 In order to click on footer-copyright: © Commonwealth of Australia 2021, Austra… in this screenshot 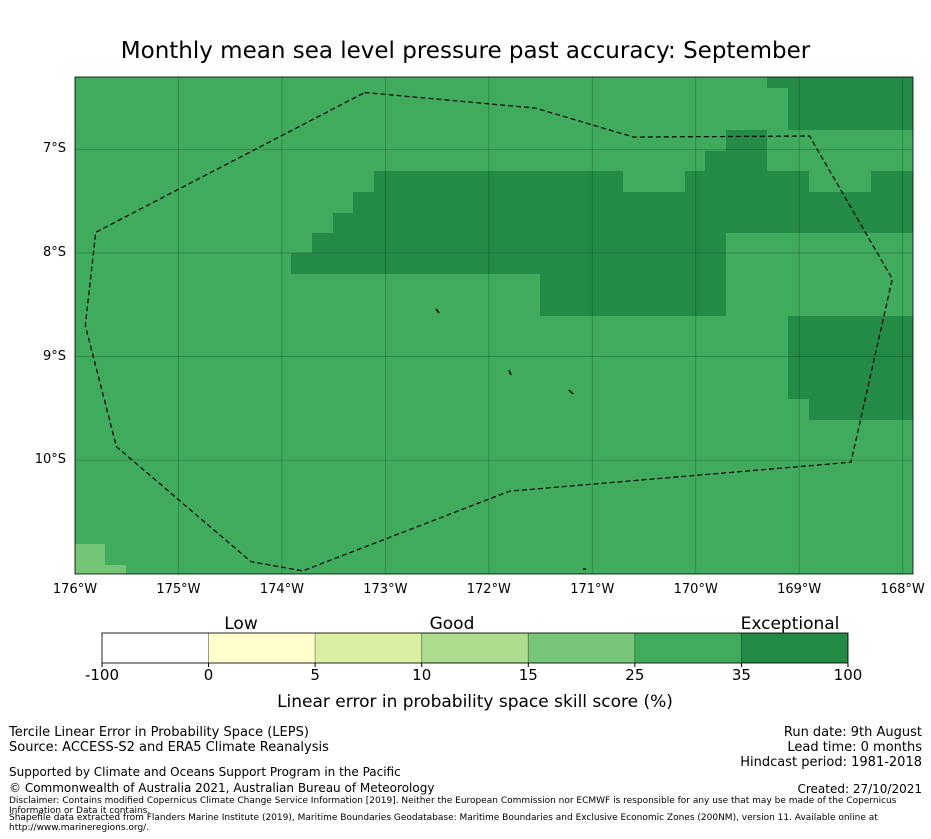, I will do `click(222, 788)`.